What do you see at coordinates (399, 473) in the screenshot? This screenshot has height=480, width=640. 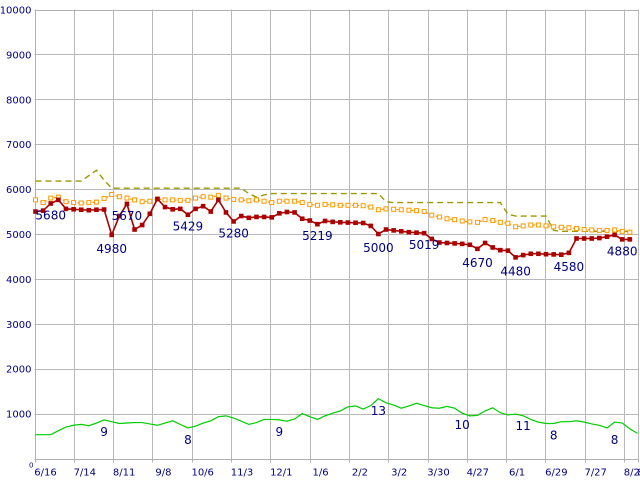 I see `x-axis-tick-label: 3/2` at bounding box center [399, 473].